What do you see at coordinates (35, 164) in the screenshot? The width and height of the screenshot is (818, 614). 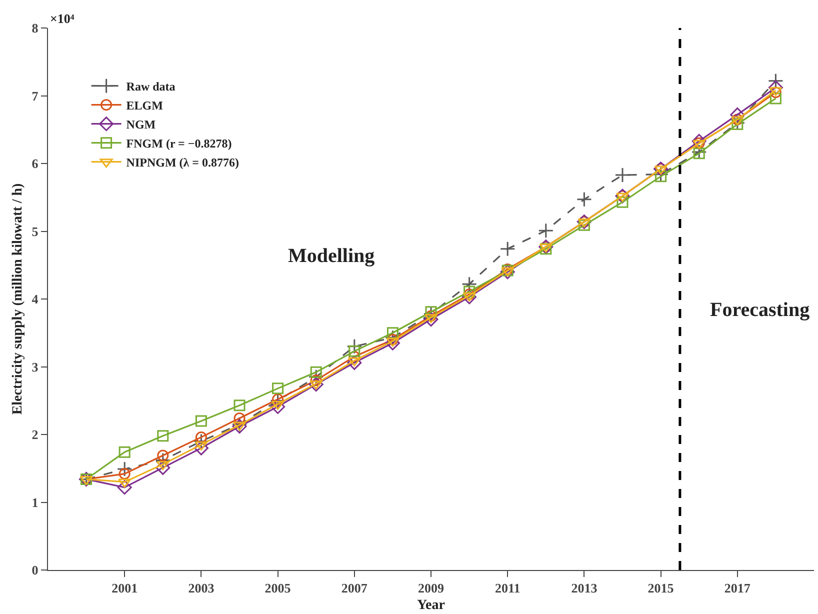 I see `y-tick-label: 6` at bounding box center [35, 164].